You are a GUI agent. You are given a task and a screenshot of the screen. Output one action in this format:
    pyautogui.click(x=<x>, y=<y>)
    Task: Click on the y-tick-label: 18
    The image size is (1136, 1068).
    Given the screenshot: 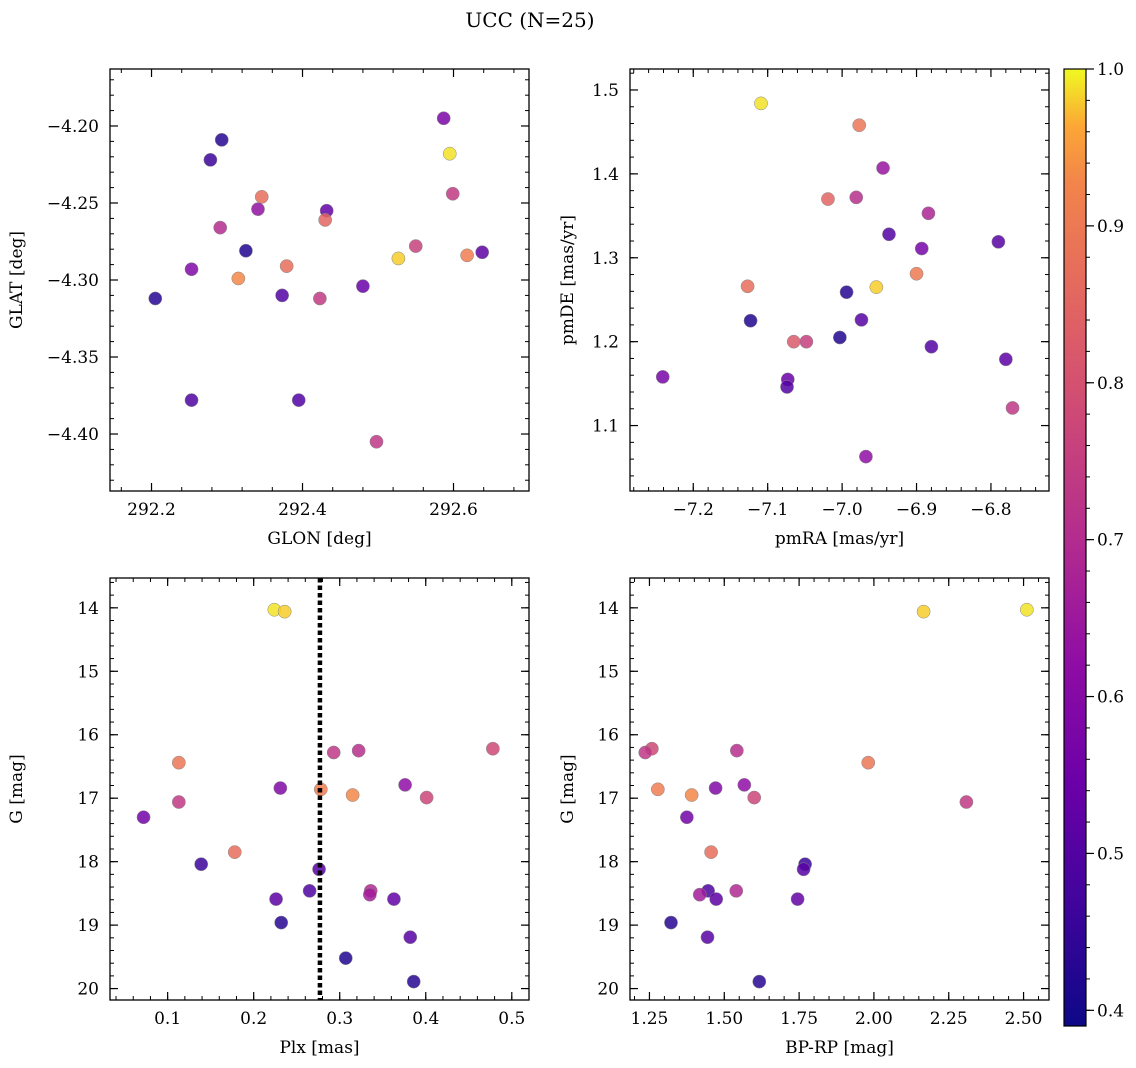 What is the action you would take?
    pyautogui.click(x=608, y=863)
    